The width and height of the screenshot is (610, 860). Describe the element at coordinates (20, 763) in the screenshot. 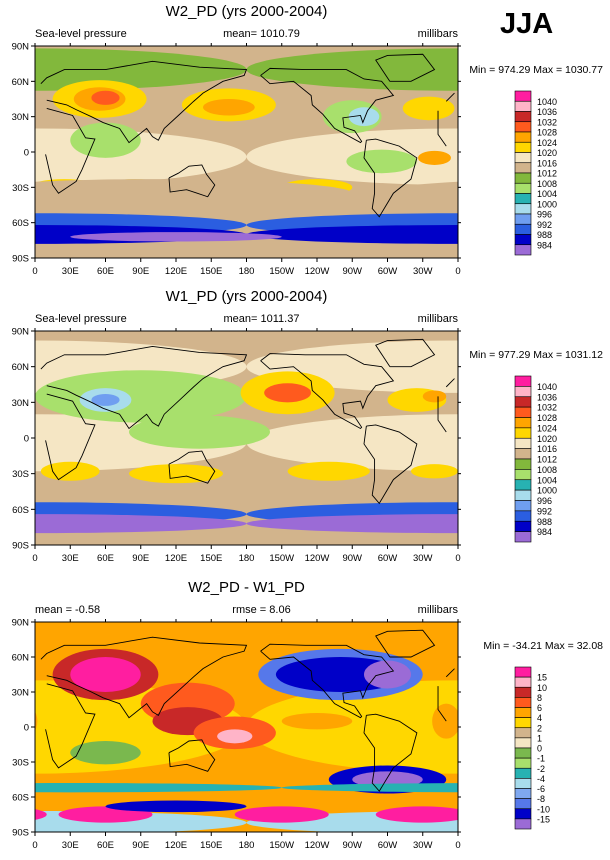

I see `y-tick-label: 30S` at that location.